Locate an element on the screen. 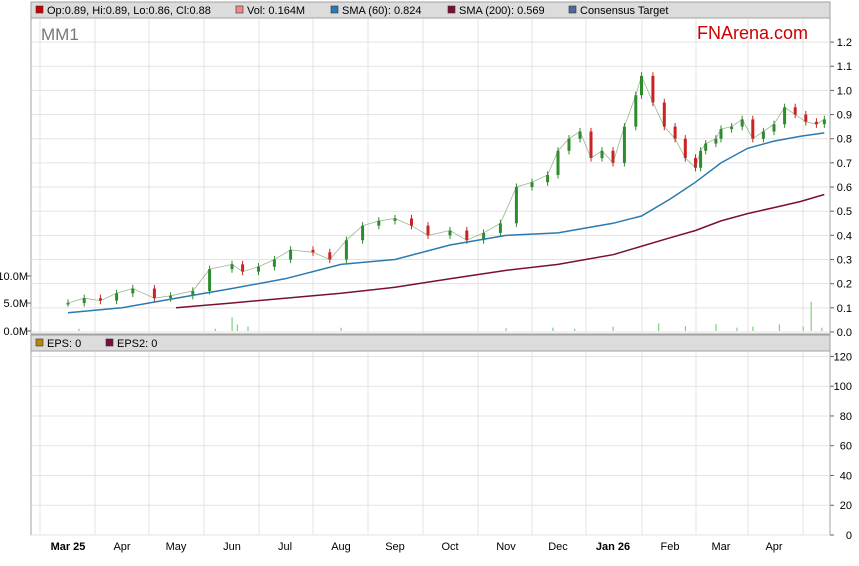  eps-tick-label: 40 is located at coordinates (846, 476).